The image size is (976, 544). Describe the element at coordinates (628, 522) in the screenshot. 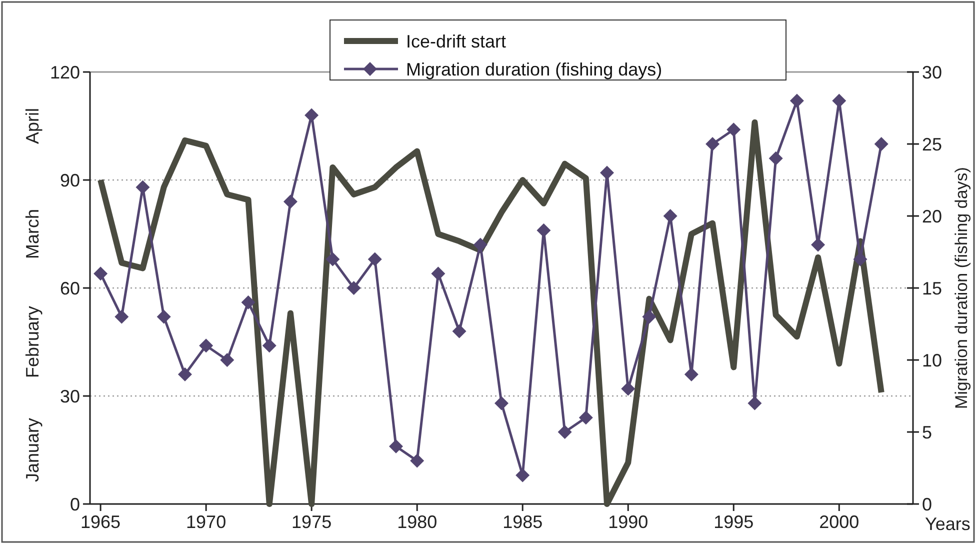

I see `x-tick-label: 1990` at that location.